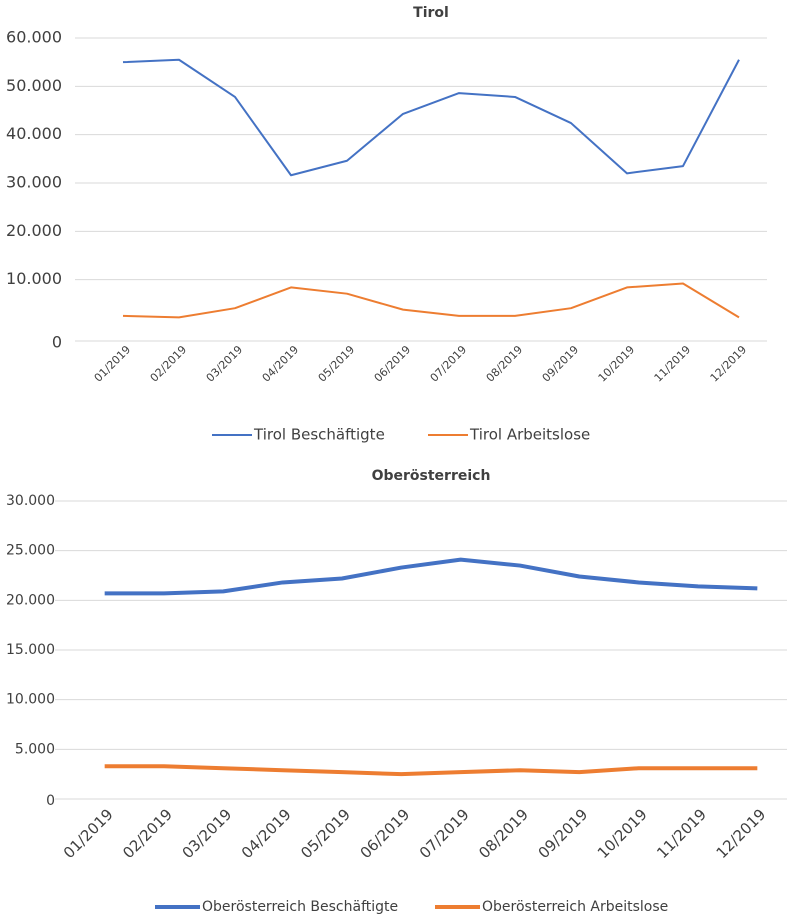 The height and width of the screenshot is (918, 789). What do you see at coordinates (34, 133) in the screenshot?
I see `y-tick-label: 40.000` at bounding box center [34, 133].